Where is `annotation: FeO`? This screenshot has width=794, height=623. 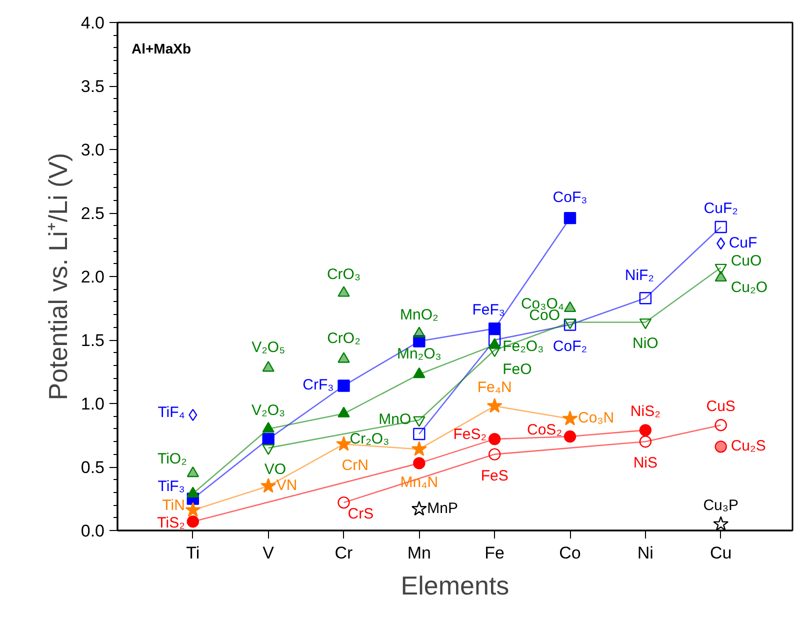
annotation: FeO is located at coordinates (517, 369).